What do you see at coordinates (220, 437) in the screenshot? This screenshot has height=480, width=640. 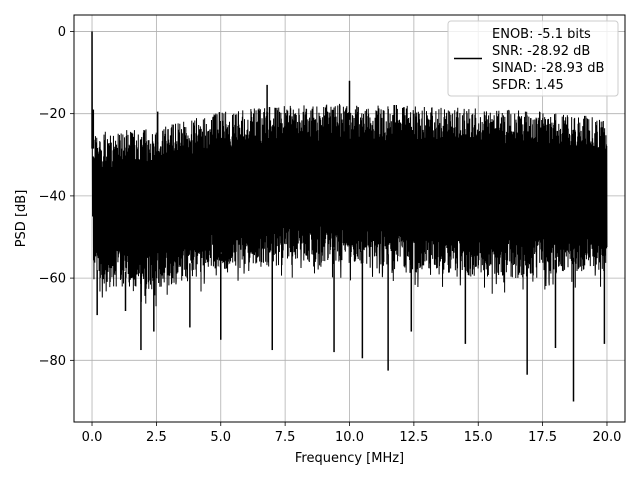 I see `x-tick-label: 5.0` at bounding box center [220, 437].